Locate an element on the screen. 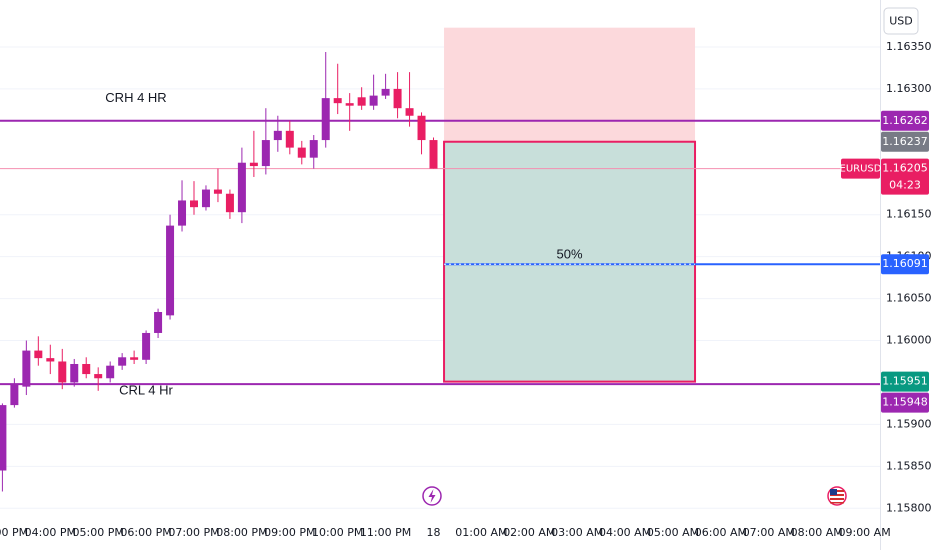 This screenshot has height=550, width=932. stop-zone is located at coordinates (570, 84).